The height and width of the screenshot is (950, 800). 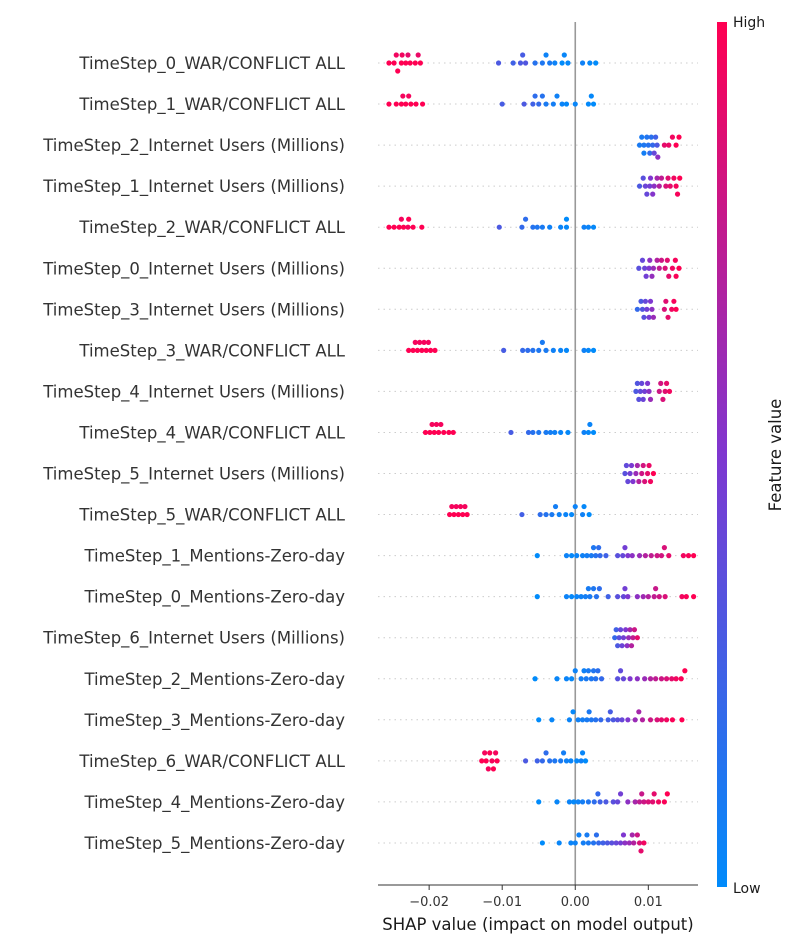 I want to click on colorbar-low-label: Low, so click(x=747, y=889).